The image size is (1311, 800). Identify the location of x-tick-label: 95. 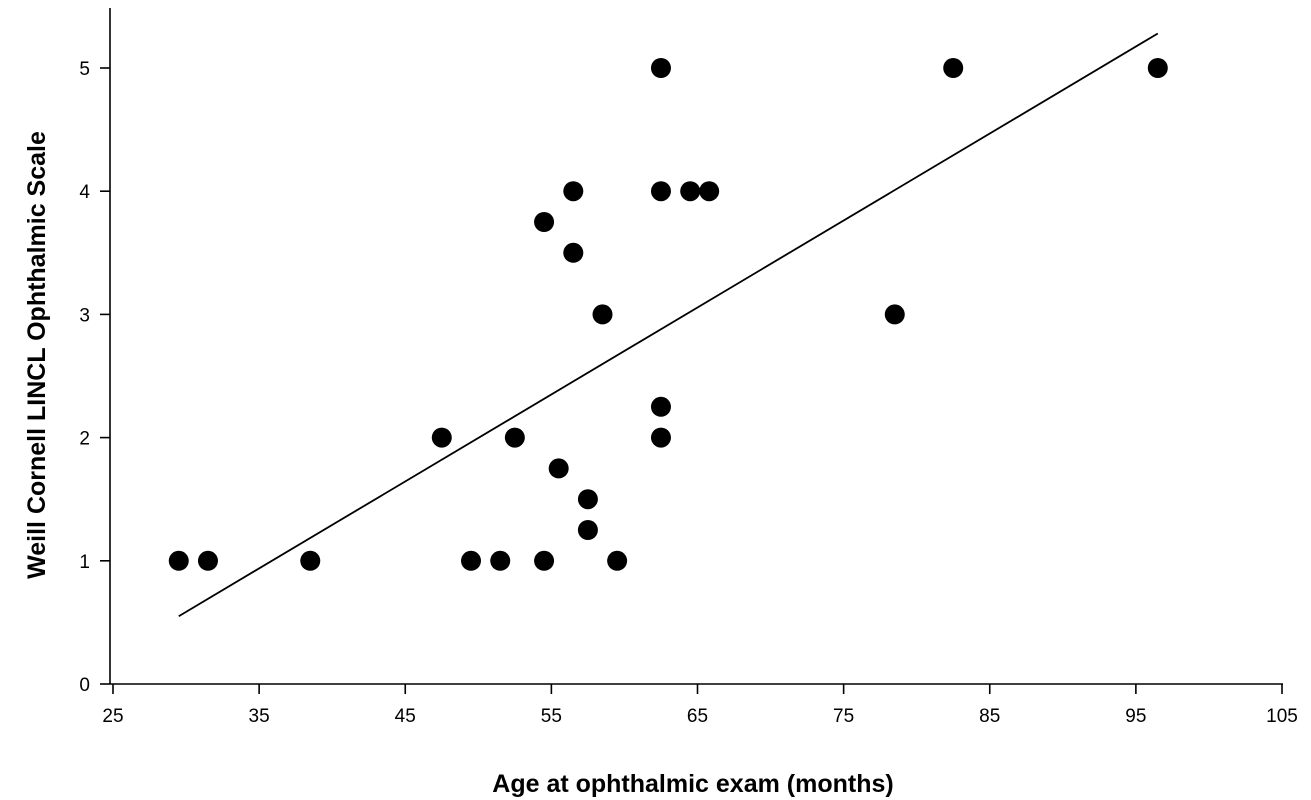
(1135, 716).